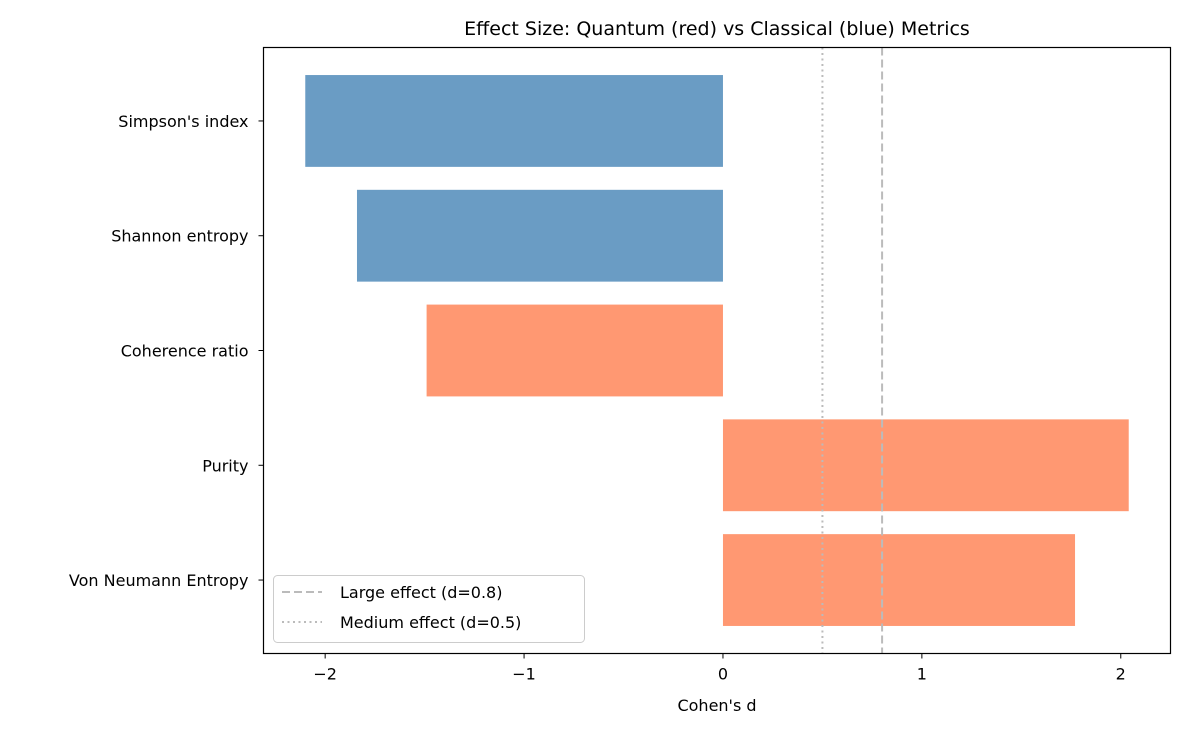 The image size is (1184, 735). I want to click on x-tick-label: 0, so click(723, 674).